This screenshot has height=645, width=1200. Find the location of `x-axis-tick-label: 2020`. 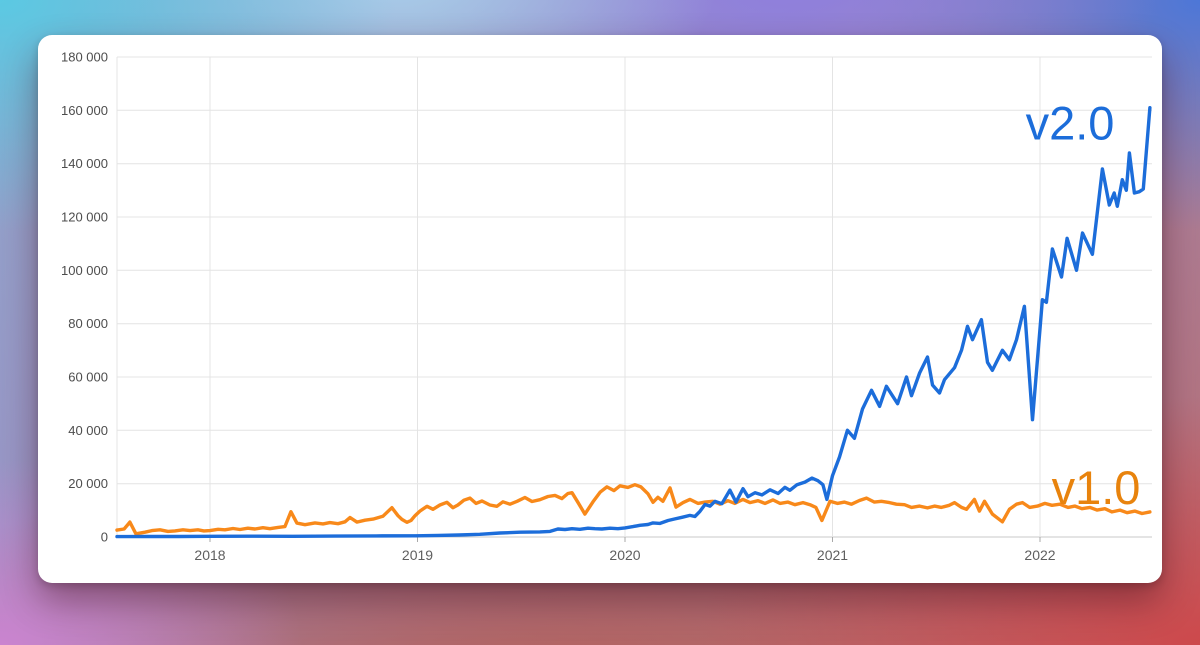

x-axis-tick-label: 2020 is located at coordinates (624, 555).